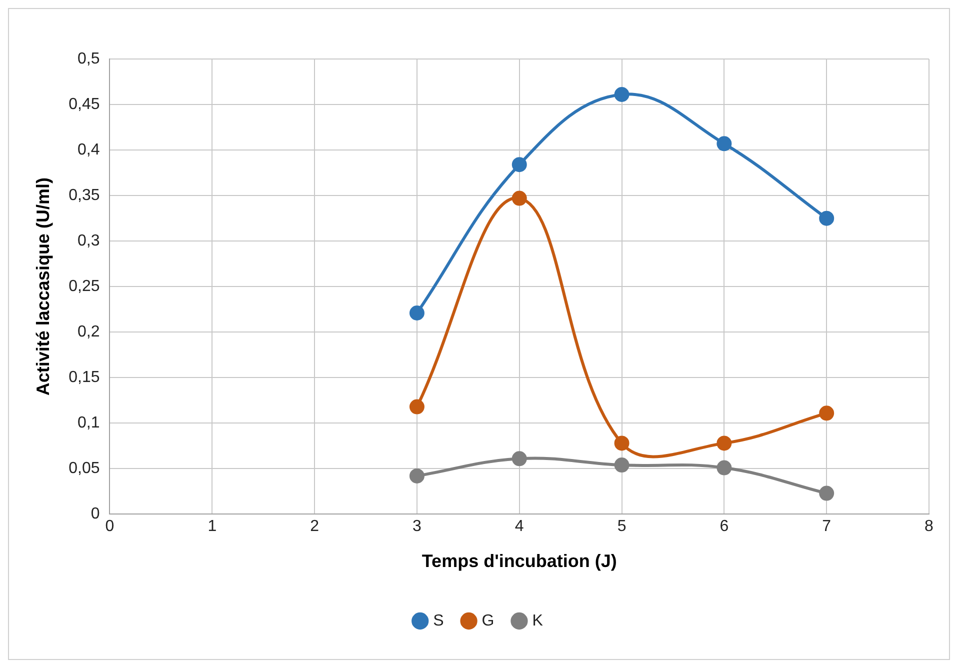  Describe the element at coordinates (84, 287) in the screenshot. I see `y-tick-label: 0,25` at that location.